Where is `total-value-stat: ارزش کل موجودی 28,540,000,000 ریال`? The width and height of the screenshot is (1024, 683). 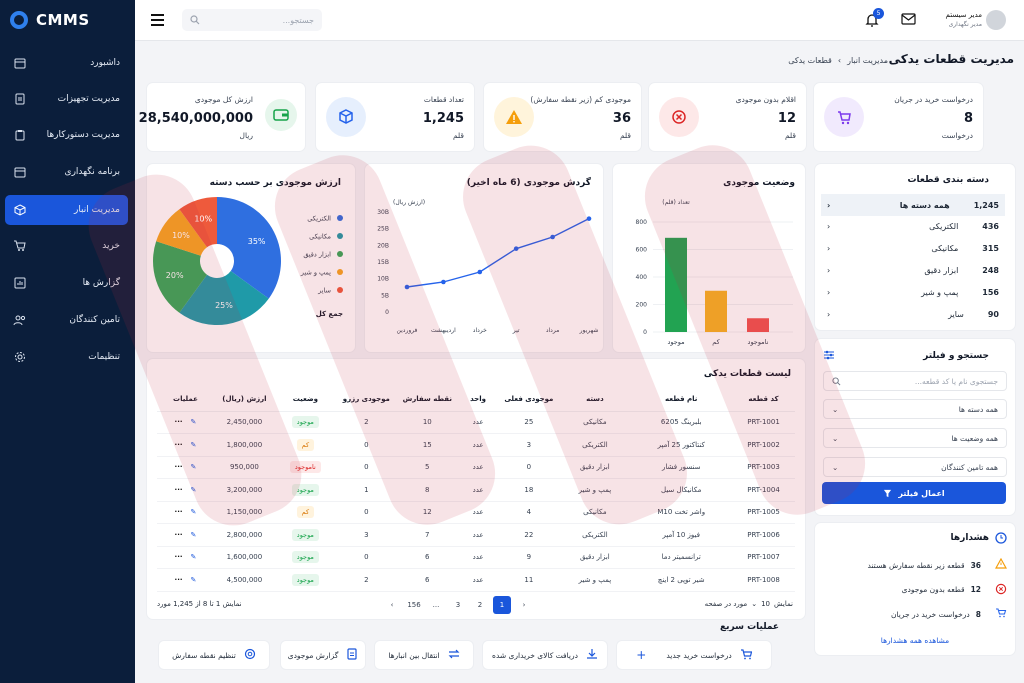
total-value-stat: ارزش کل موجودی 28,540,000,000 ریال is located at coordinates (222, 117).